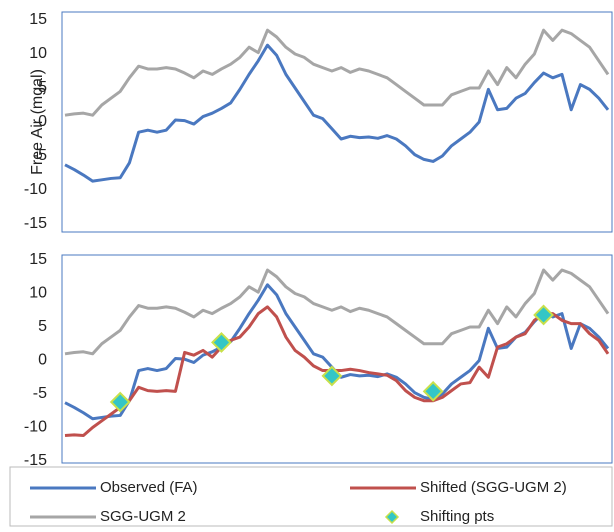 Image resolution: width=614 pixels, height=532 pixels. Describe the element at coordinates (143, 516) in the screenshot. I see `legend-label: SGG-UGM 2` at that location.